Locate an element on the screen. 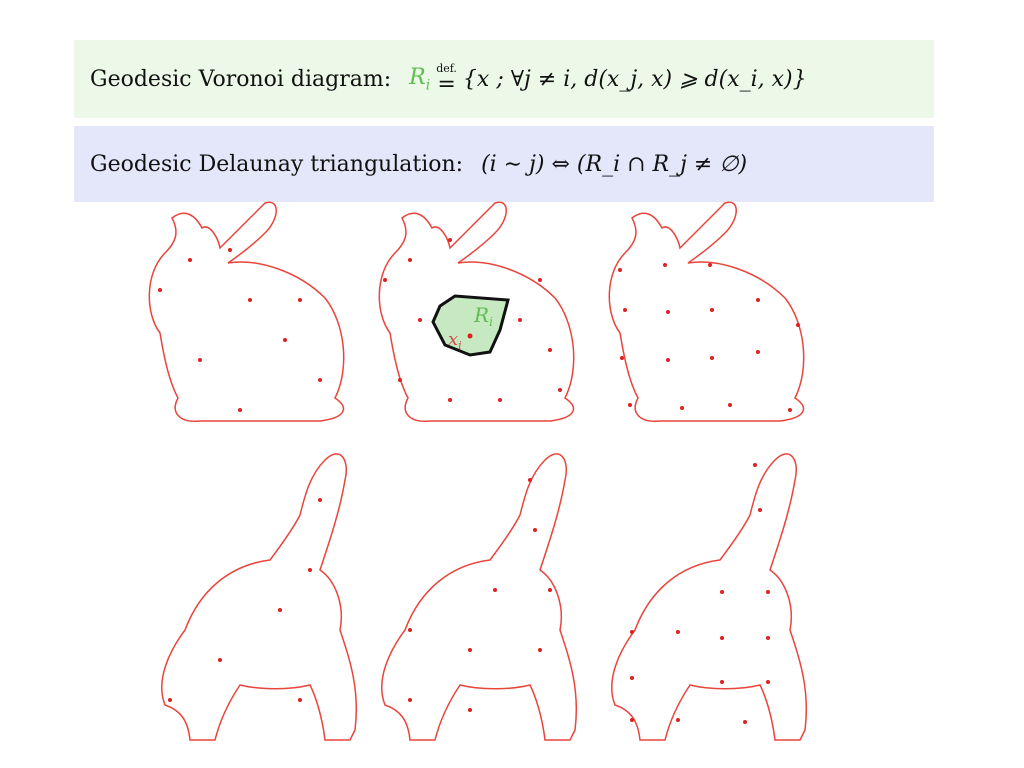 This screenshot has width=1024, height=768. sample-points-bunny-sparse is located at coordinates (240, 330).